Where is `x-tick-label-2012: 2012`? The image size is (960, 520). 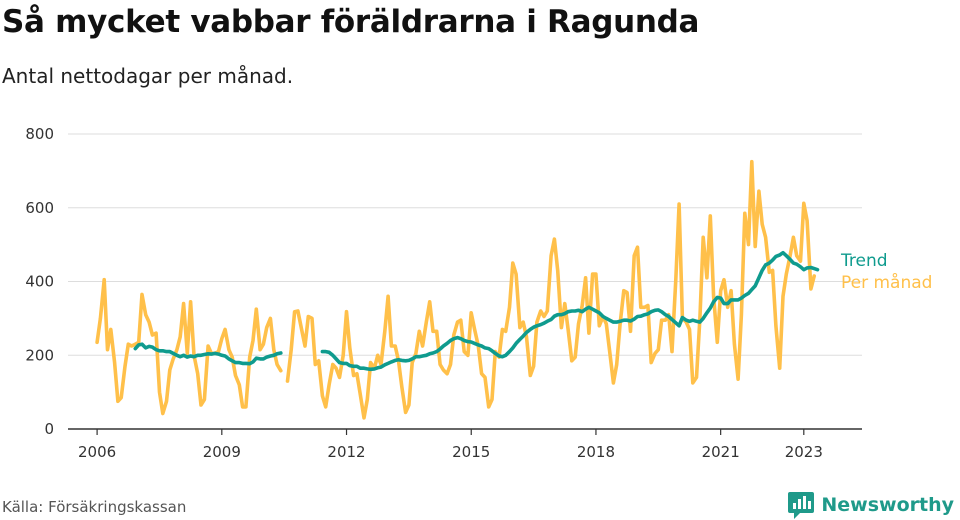 x-tick-label-2012: 2012 is located at coordinates (346, 452).